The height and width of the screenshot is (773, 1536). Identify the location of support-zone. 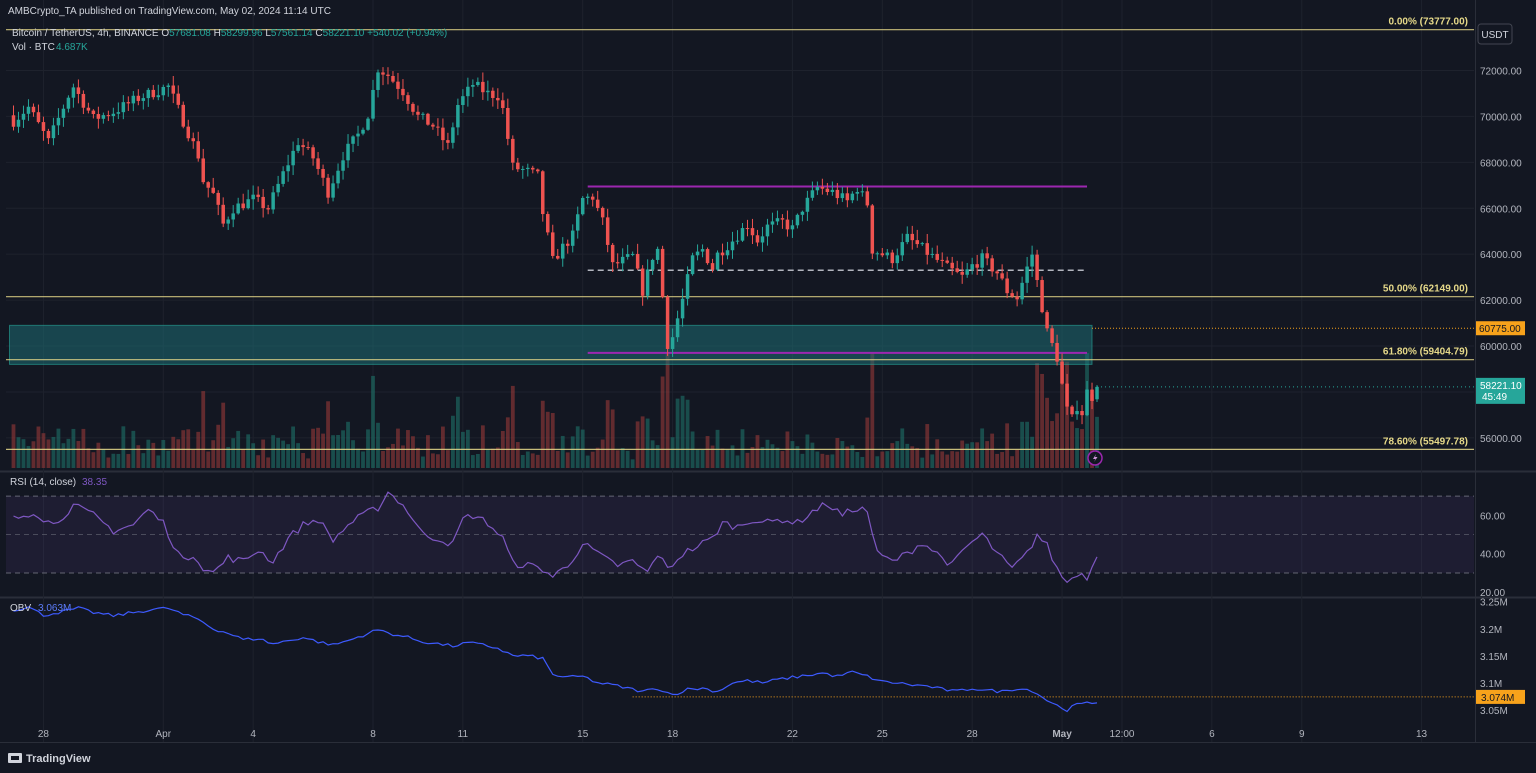
(550, 344).